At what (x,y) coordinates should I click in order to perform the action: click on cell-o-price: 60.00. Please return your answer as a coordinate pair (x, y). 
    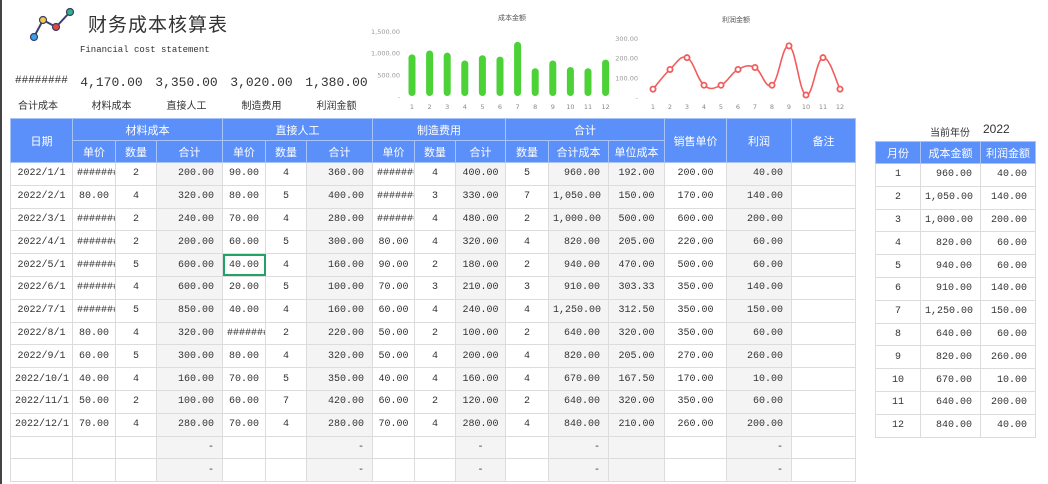
    Looking at the image, I should click on (393, 401).